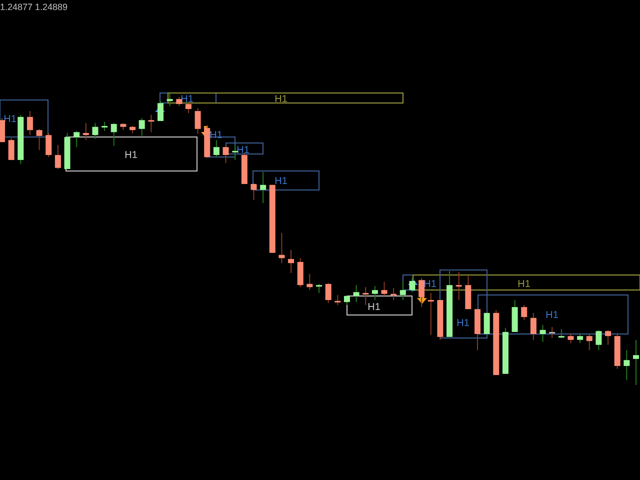 Image resolution: width=640 pixels, height=480 pixels. What do you see at coordinates (34, 7) in the screenshot?
I see `text: 1.24877 1.24889` at bounding box center [34, 7].